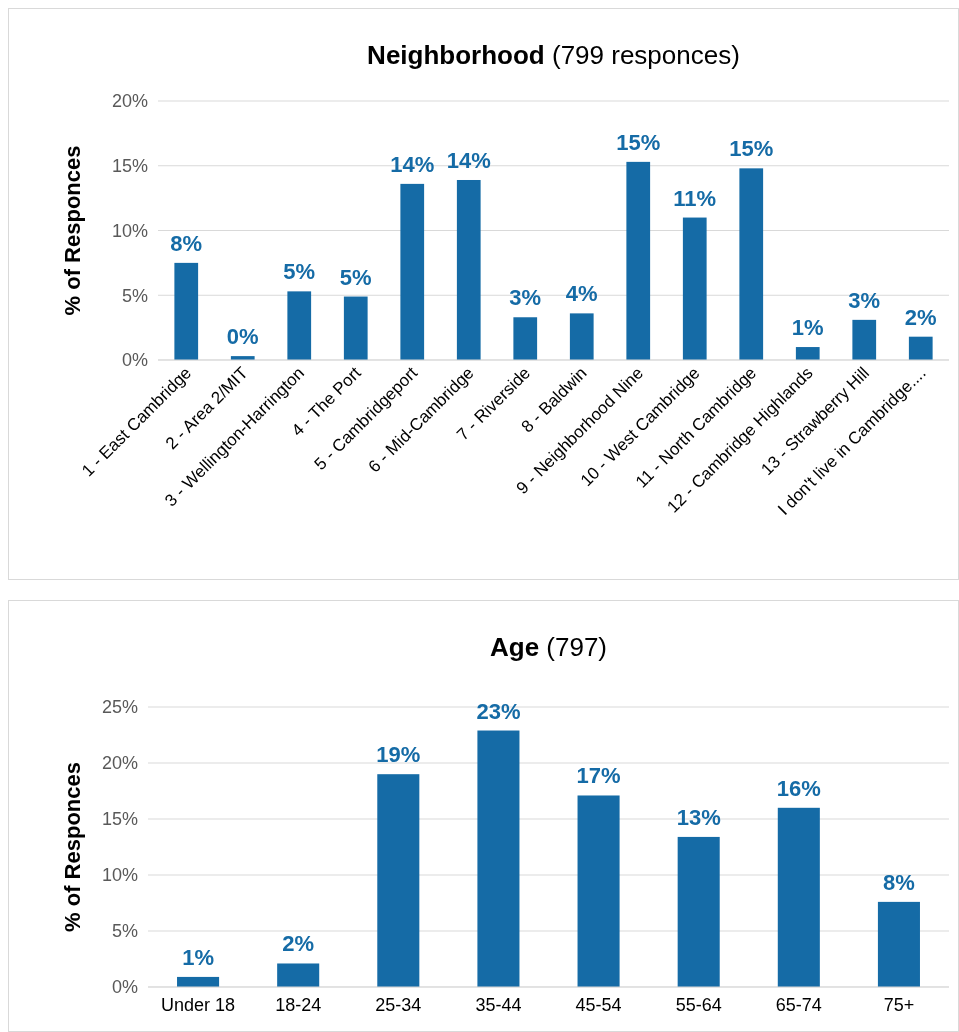 Image resolution: width=959 pixels, height=1032 pixels. Describe the element at coordinates (798, 788) in the screenshot. I see `data-label: 16%` at that location.